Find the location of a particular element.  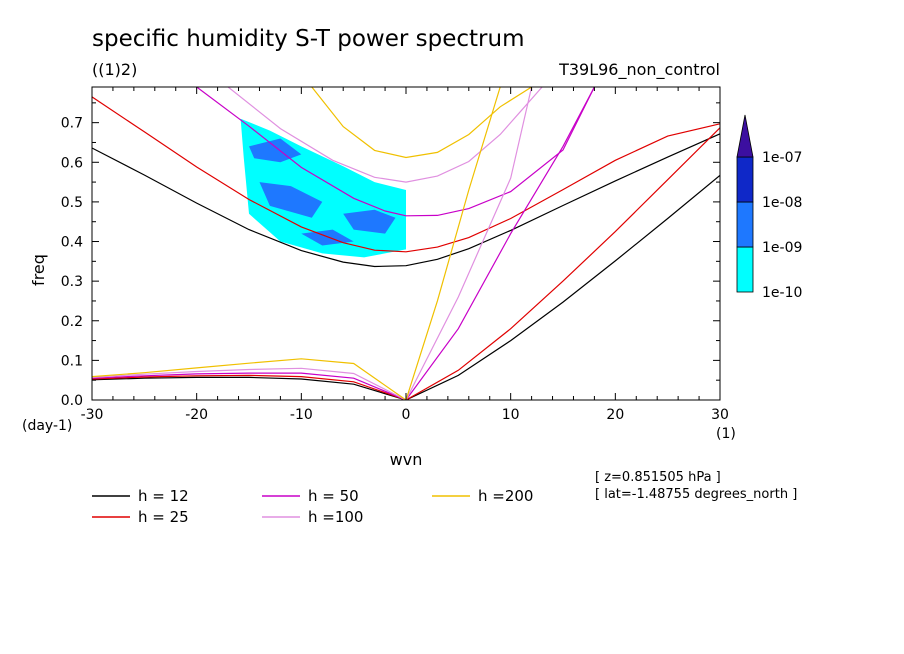

x-tick-label: -20 is located at coordinates (196, 415).